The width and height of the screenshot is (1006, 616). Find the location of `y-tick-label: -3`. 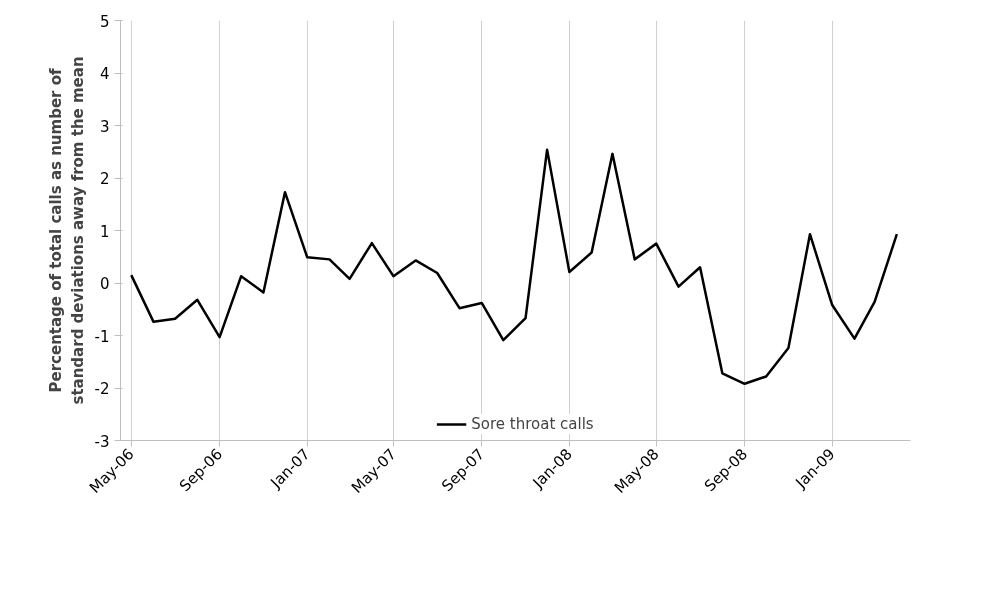

y-tick-label: -3 is located at coordinates (102, 441).